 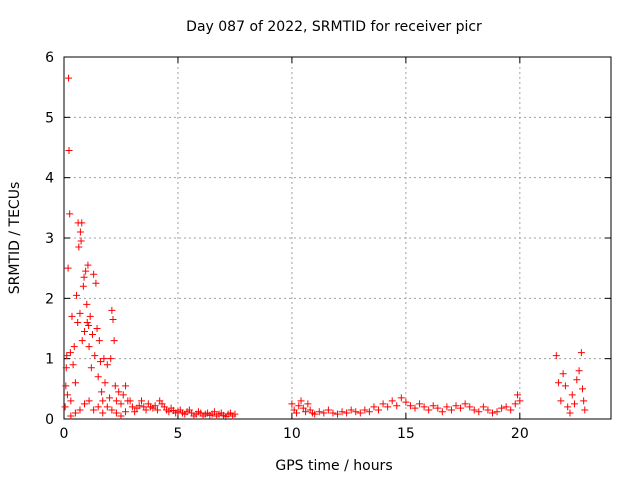 What do you see at coordinates (49, 420) in the screenshot?
I see `y-tick-label: 0` at bounding box center [49, 420].